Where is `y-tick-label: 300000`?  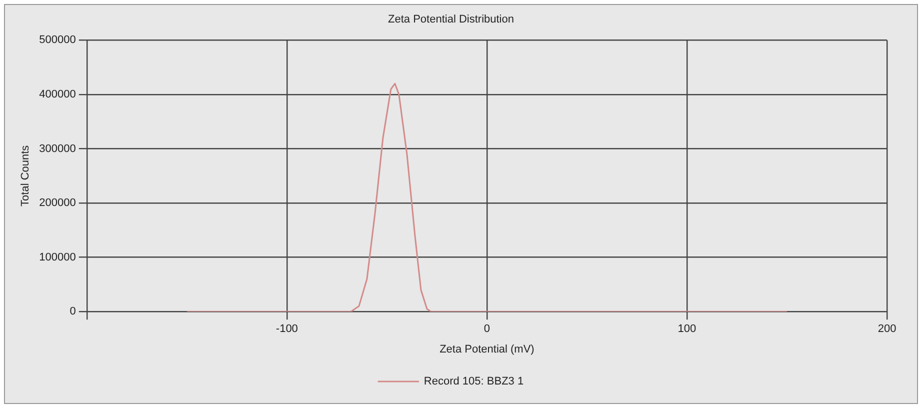 y-tick-label: 300000 is located at coordinates (57, 148).